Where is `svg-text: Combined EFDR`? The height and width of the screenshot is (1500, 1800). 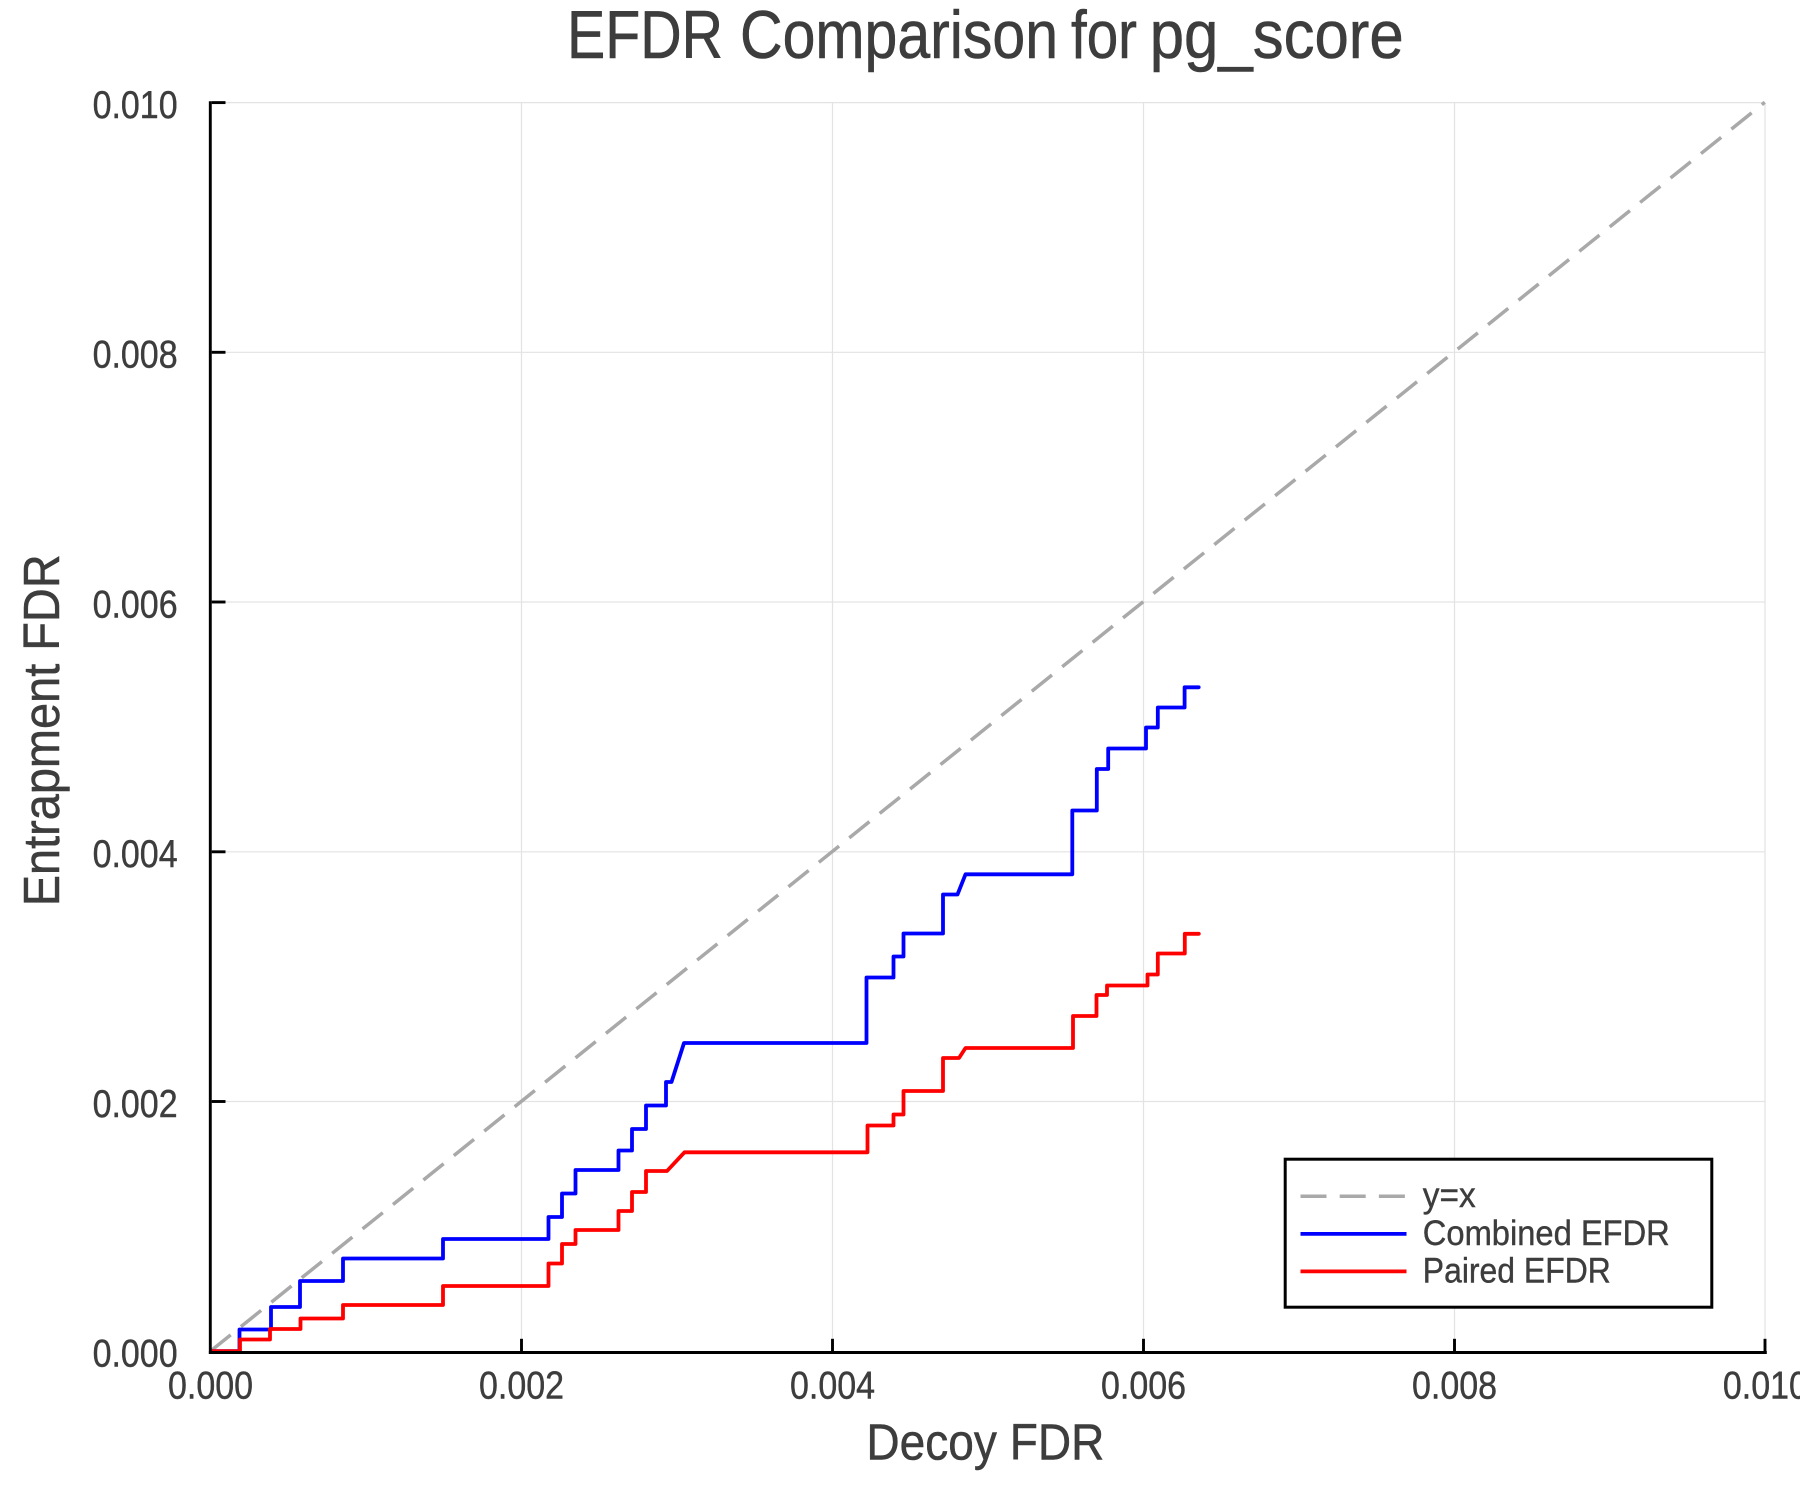 svg-text: Combined EFDR is located at coordinates (1546, 1233).